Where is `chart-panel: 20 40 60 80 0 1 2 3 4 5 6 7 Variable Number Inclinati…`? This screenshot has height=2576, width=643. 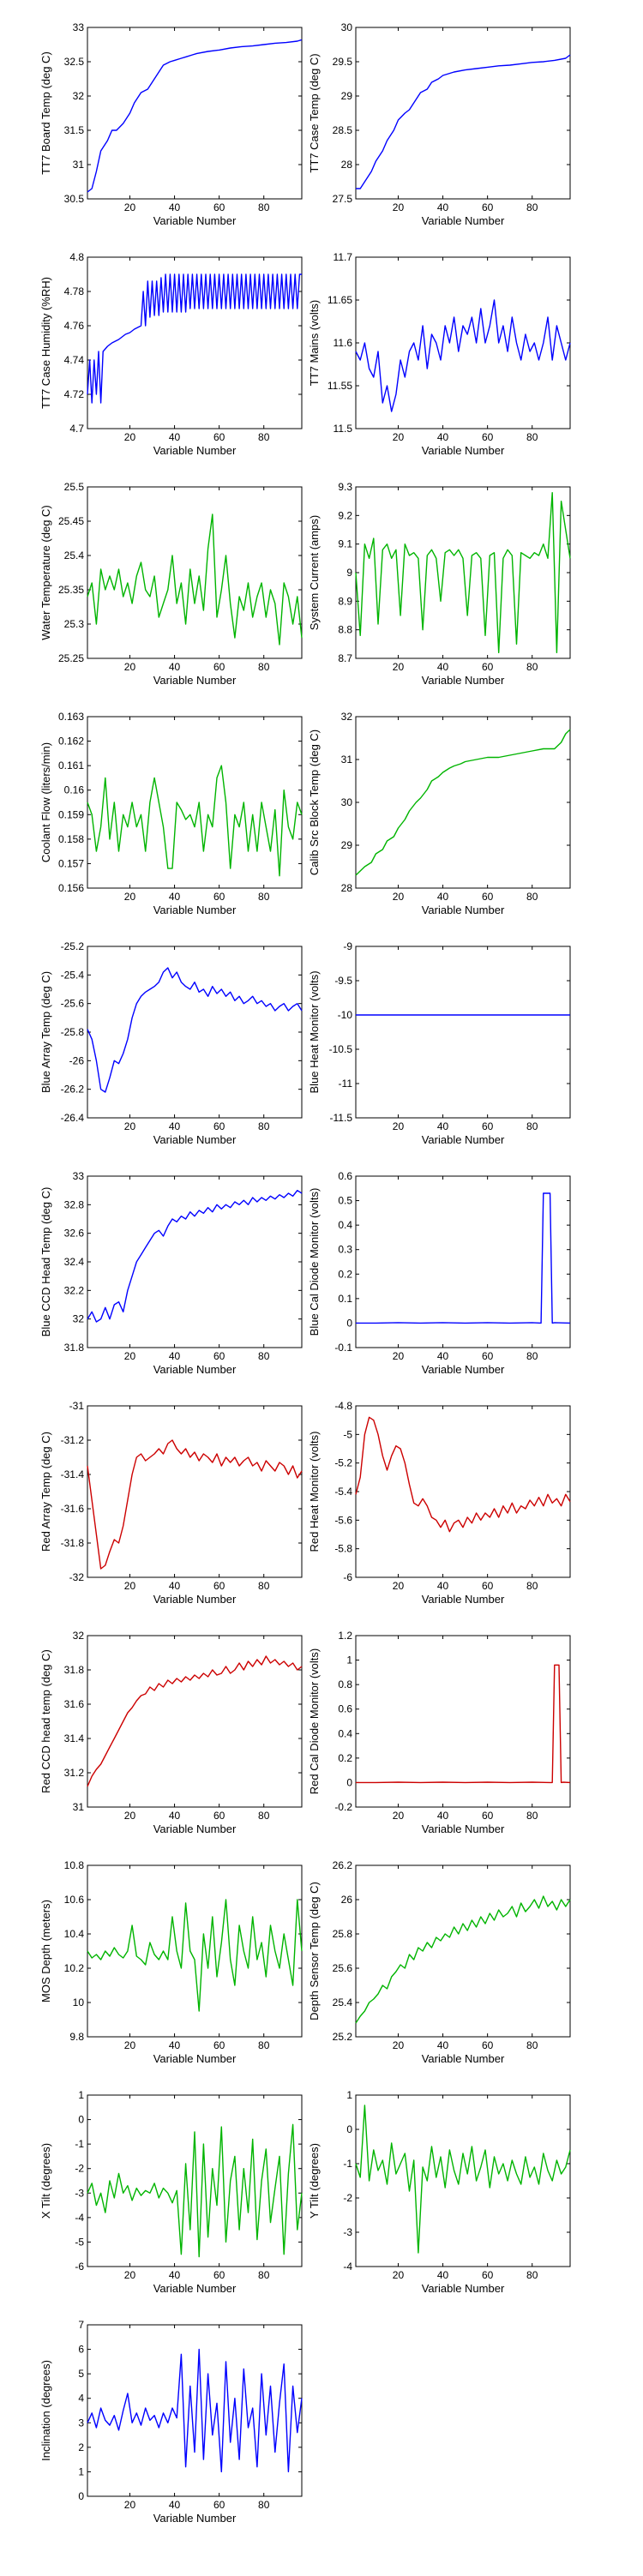 chart-panel: 20 40 60 80 0 1 2 3 4 5 6 7 Variable Number Inclinati… is located at coordinates (171, 2422).